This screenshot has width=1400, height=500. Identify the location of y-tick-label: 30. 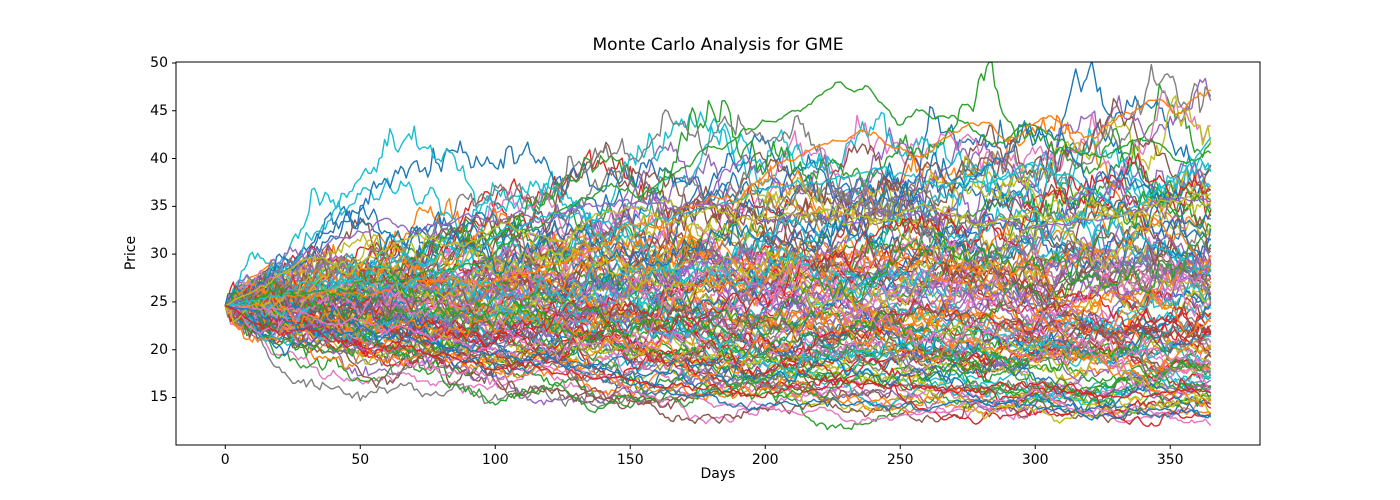
(159, 254).